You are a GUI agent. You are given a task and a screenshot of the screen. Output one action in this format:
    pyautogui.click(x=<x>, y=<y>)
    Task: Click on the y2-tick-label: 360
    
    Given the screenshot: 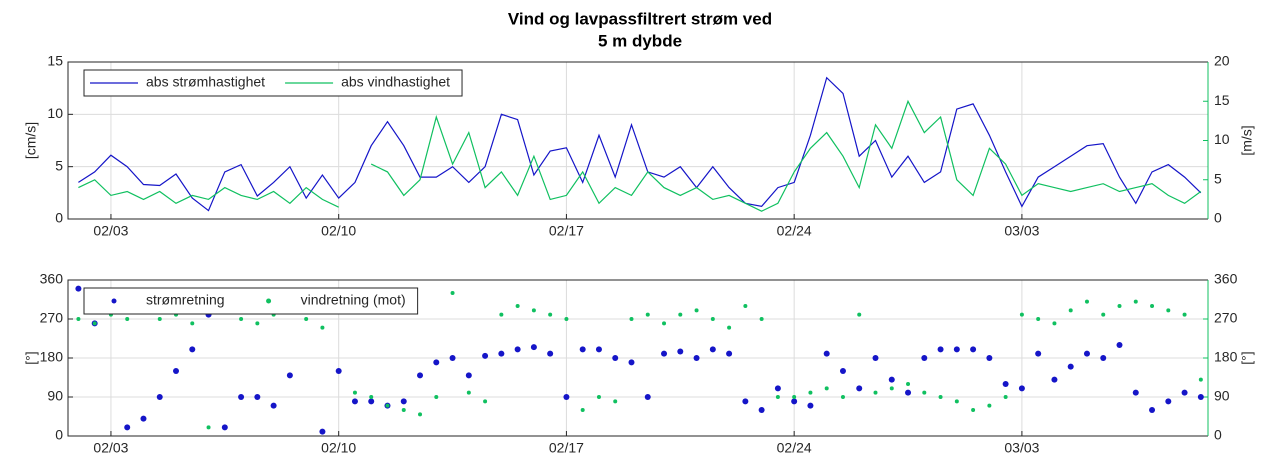 What is the action you would take?
    pyautogui.click(x=1226, y=279)
    